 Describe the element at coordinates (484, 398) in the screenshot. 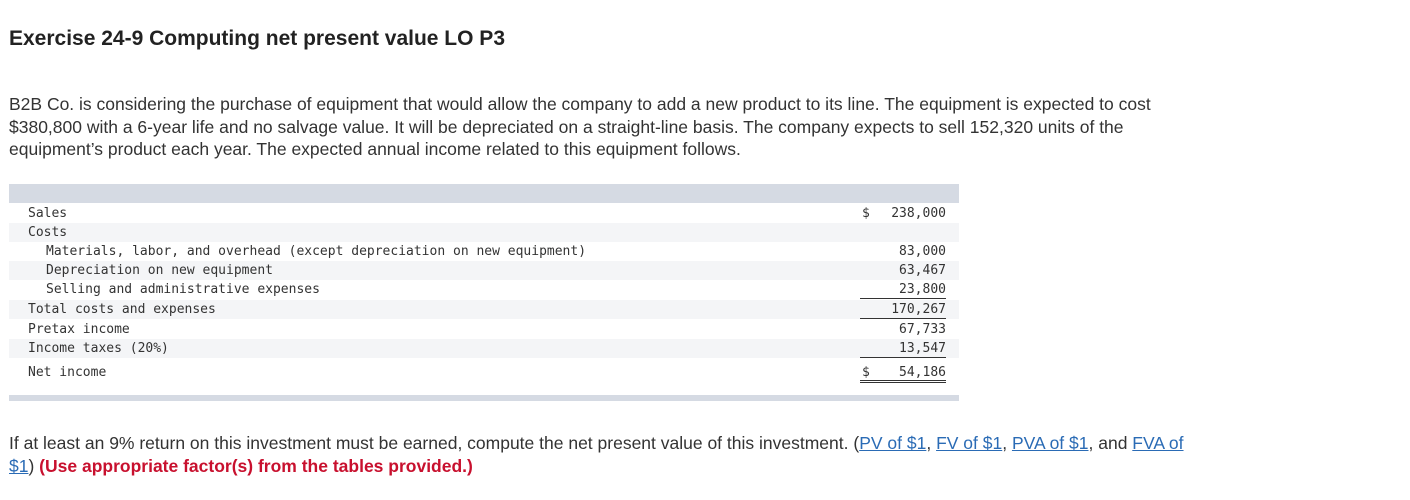

I see `table-footer-bar` at that location.